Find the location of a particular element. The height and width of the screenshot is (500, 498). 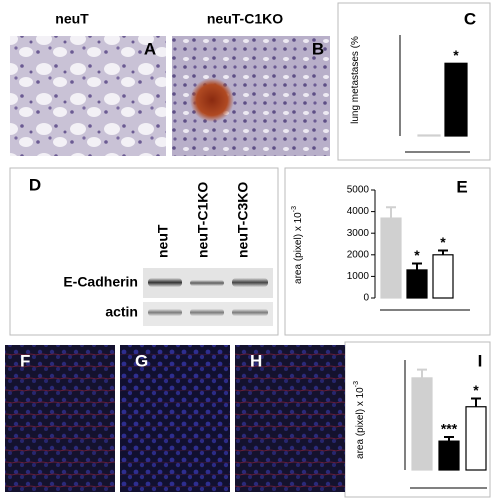

chart-label: E is located at coordinates (461, 186).